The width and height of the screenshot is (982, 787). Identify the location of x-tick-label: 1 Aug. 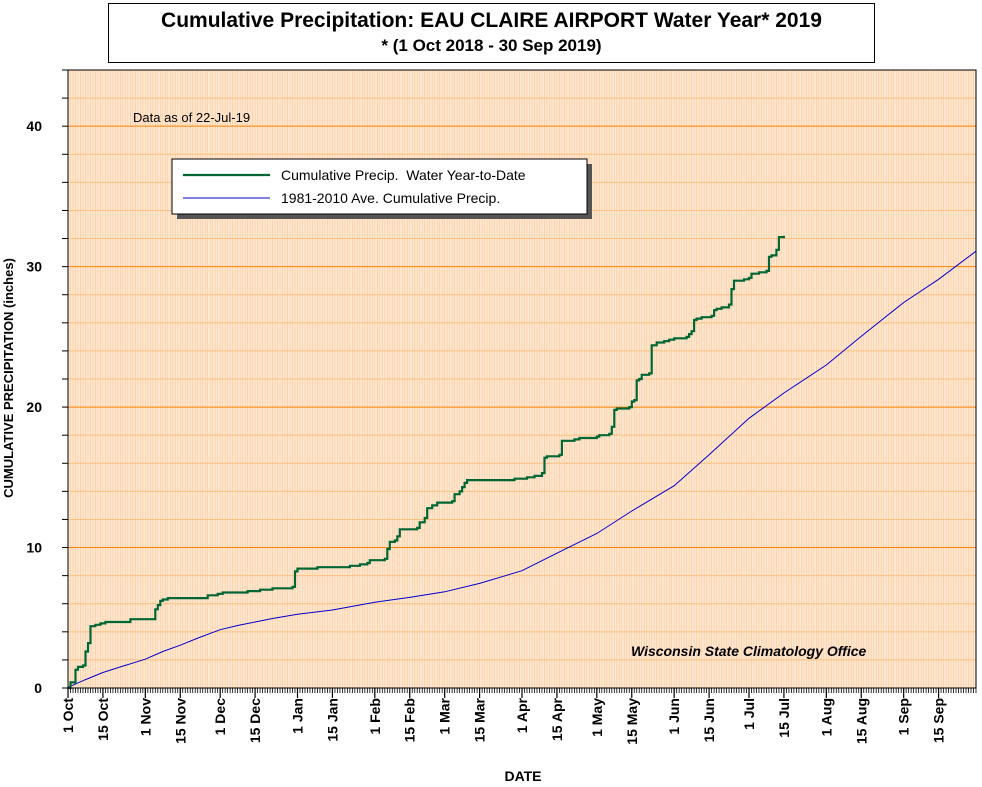
(826, 717).